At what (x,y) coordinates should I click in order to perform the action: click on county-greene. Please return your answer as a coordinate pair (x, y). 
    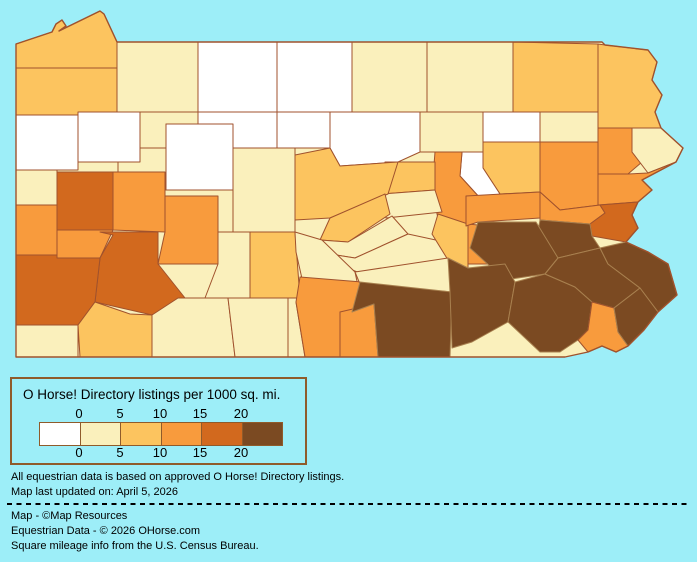
    Looking at the image, I should click on (47, 341).